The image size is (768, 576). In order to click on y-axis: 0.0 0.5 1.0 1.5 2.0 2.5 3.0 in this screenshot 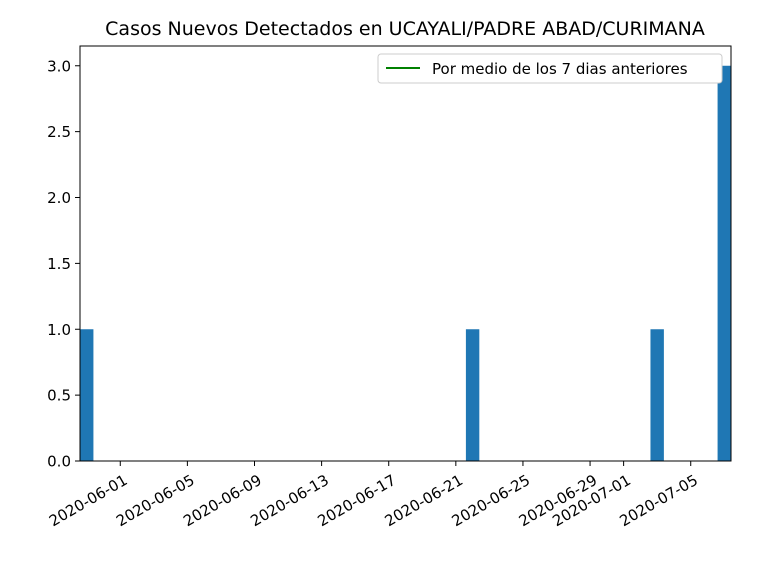, I will do `click(63, 264)`.